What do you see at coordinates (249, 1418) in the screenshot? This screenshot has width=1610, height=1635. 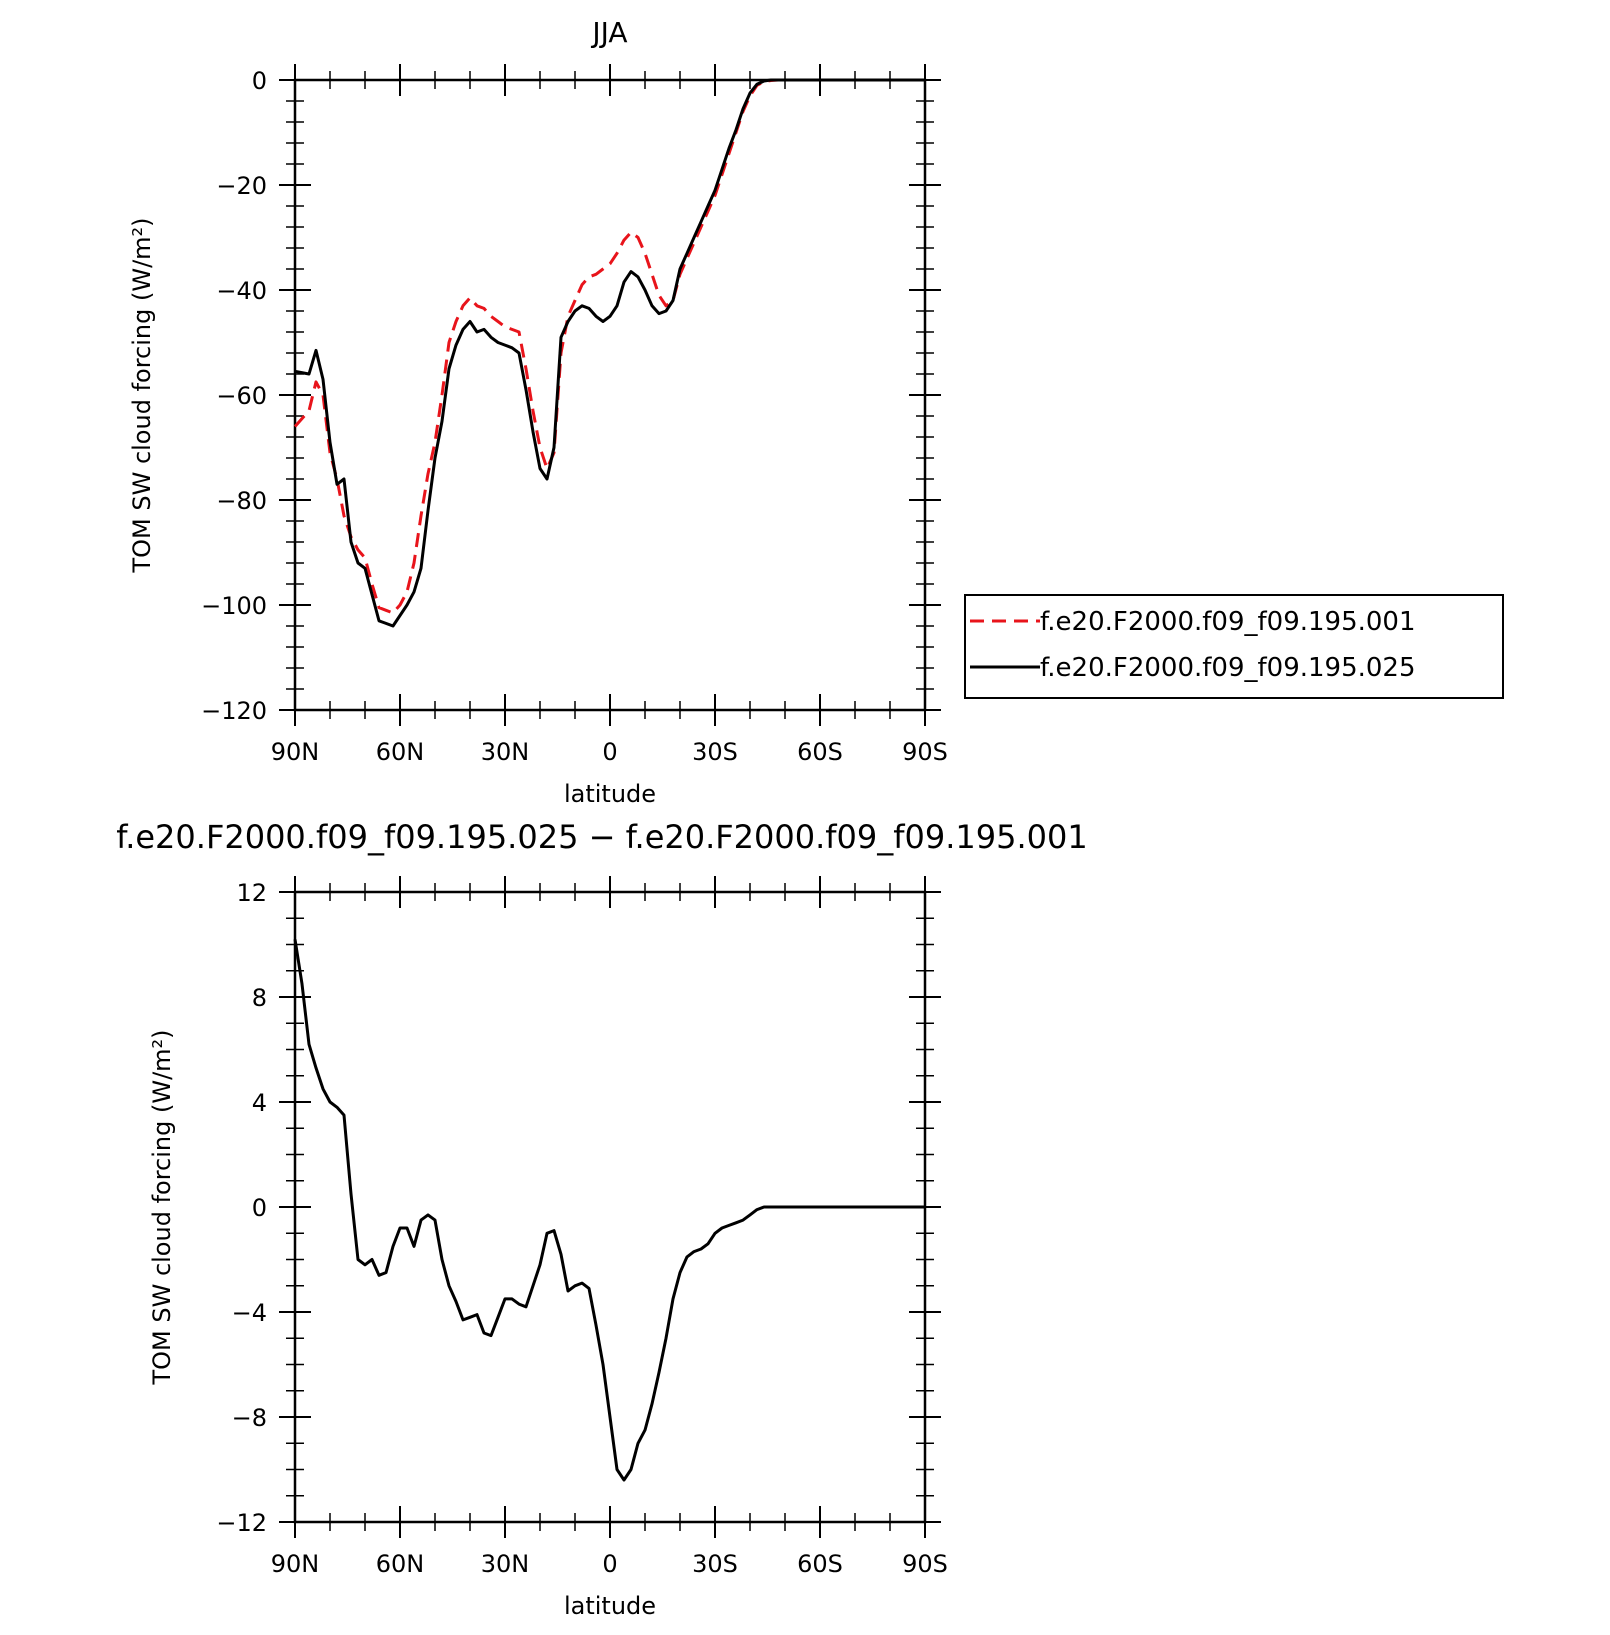 I see `y-tick-label: −8` at bounding box center [249, 1418].